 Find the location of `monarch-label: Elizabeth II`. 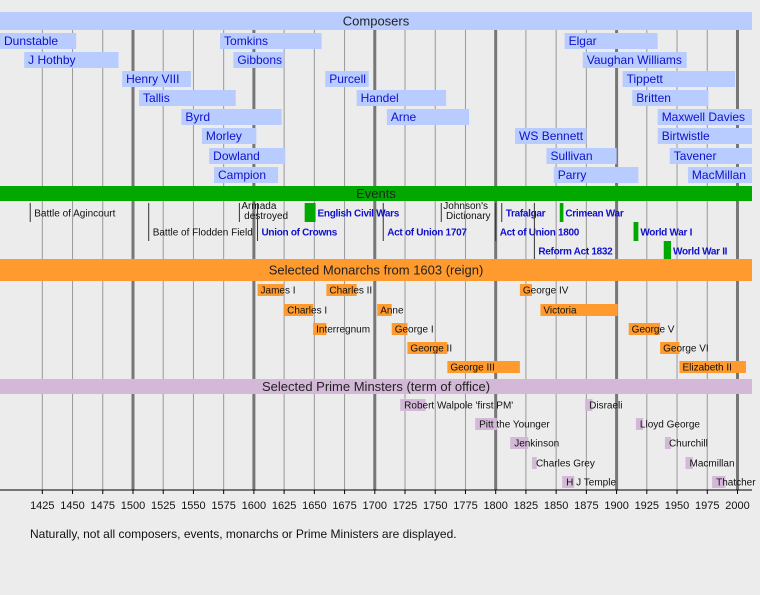

monarch-label: Elizabeth II is located at coordinates (706, 368).